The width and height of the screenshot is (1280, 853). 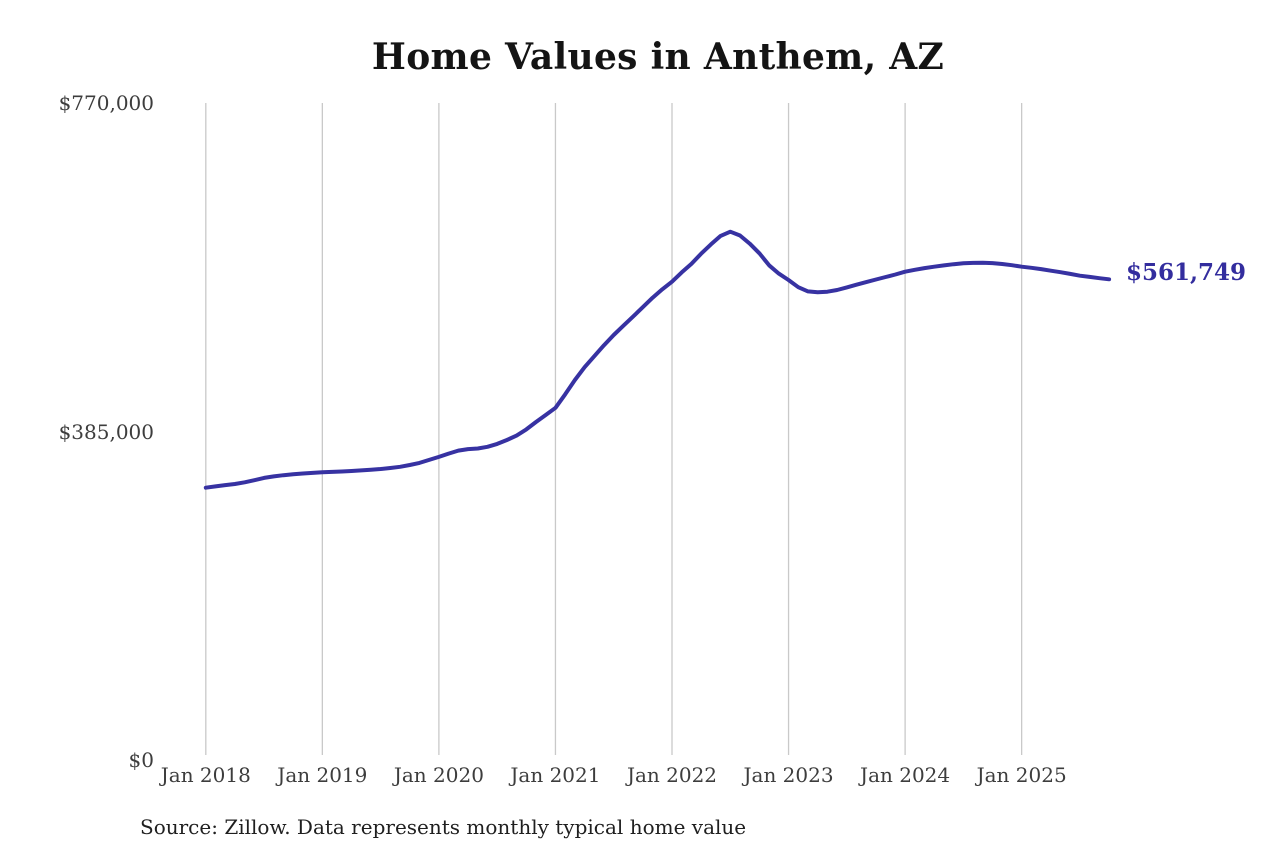 I want to click on y-axis-tick-label-385000: $385,000, so click(x=106, y=432).